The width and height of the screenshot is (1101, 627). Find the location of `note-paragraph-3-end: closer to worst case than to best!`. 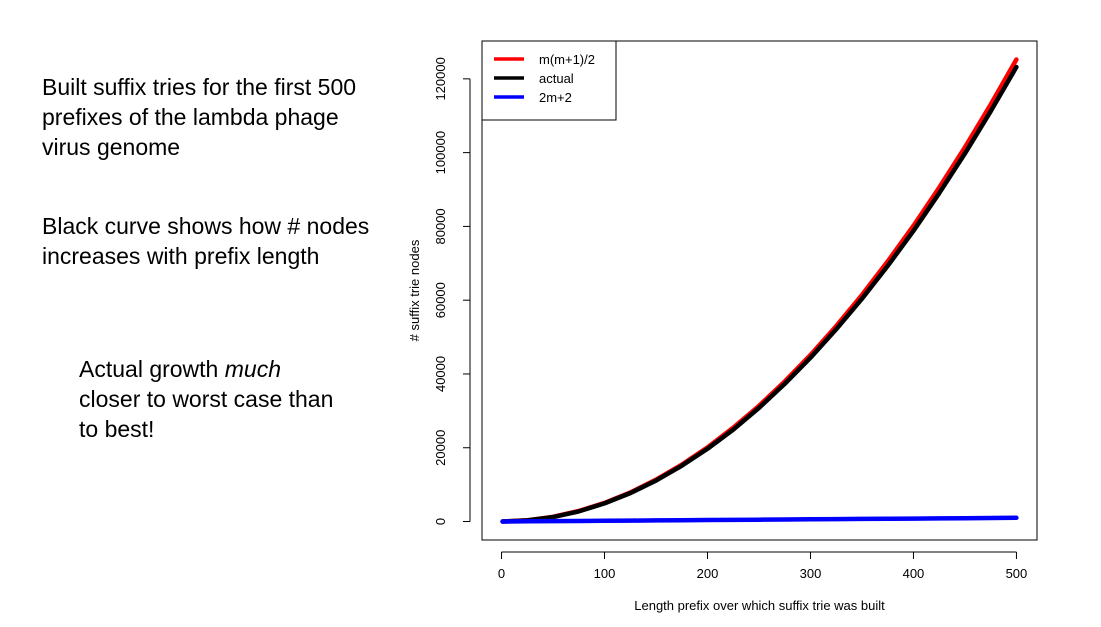

note-paragraph-3-end: closer to worst case than to best! is located at coordinates (206, 414).